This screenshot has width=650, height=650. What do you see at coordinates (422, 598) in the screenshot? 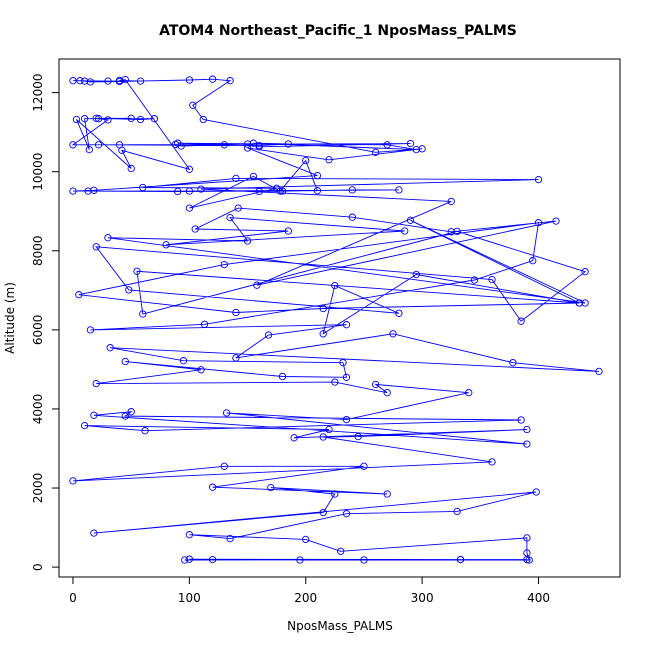
I see `x-tick-label: 300` at bounding box center [422, 598].